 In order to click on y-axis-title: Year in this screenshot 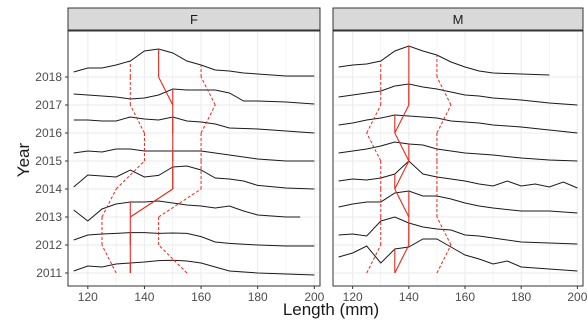, I will do `click(23, 159)`.